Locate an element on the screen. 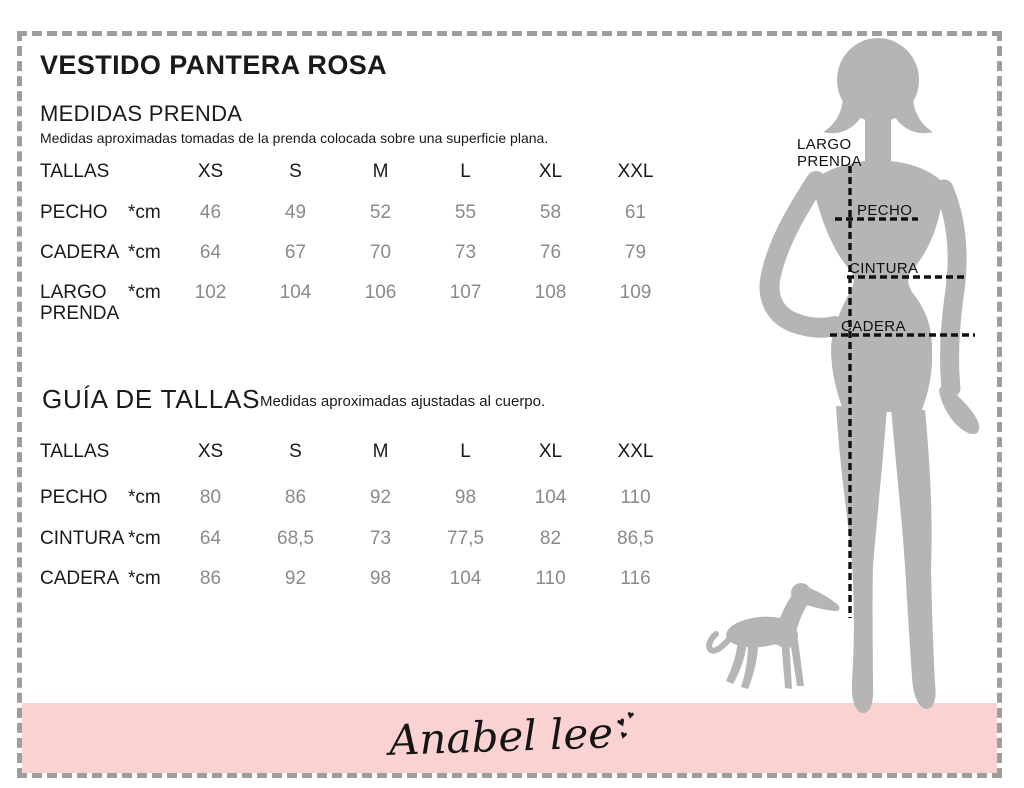 The width and height of the screenshot is (1024, 788). row-label-largo-prenda: LARGO PRENDA is located at coordinates (80, 303).